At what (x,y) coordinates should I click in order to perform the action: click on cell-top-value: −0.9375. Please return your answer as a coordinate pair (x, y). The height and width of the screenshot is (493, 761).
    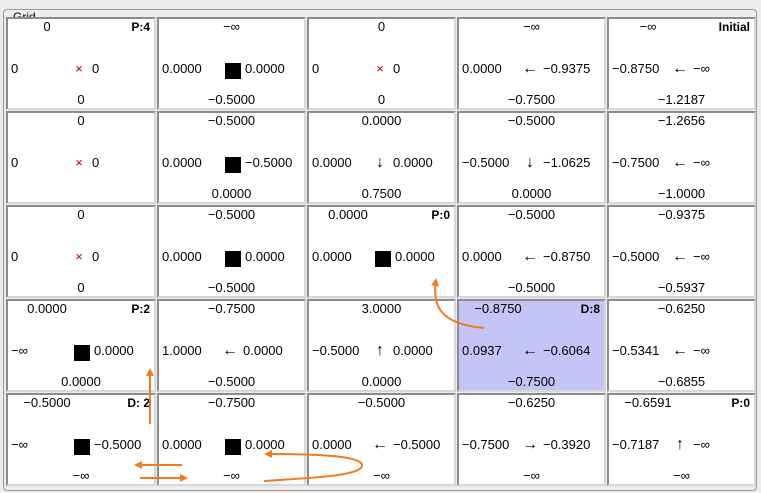
    Looking at the image, I should click on (681, 214).